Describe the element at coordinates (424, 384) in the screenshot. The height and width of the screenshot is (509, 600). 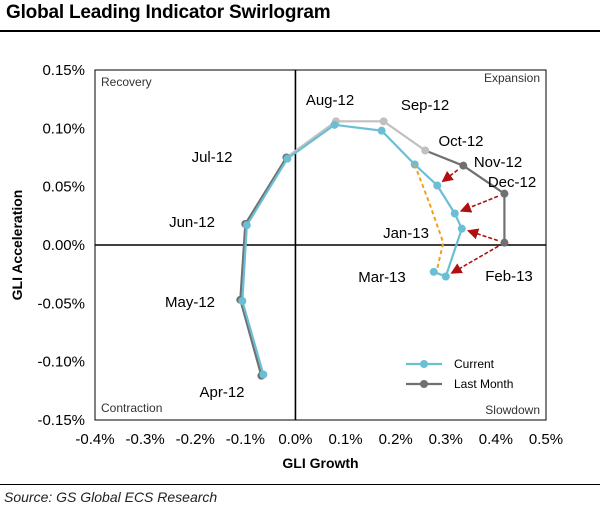
I see `legend-marker-last-month` at that location.